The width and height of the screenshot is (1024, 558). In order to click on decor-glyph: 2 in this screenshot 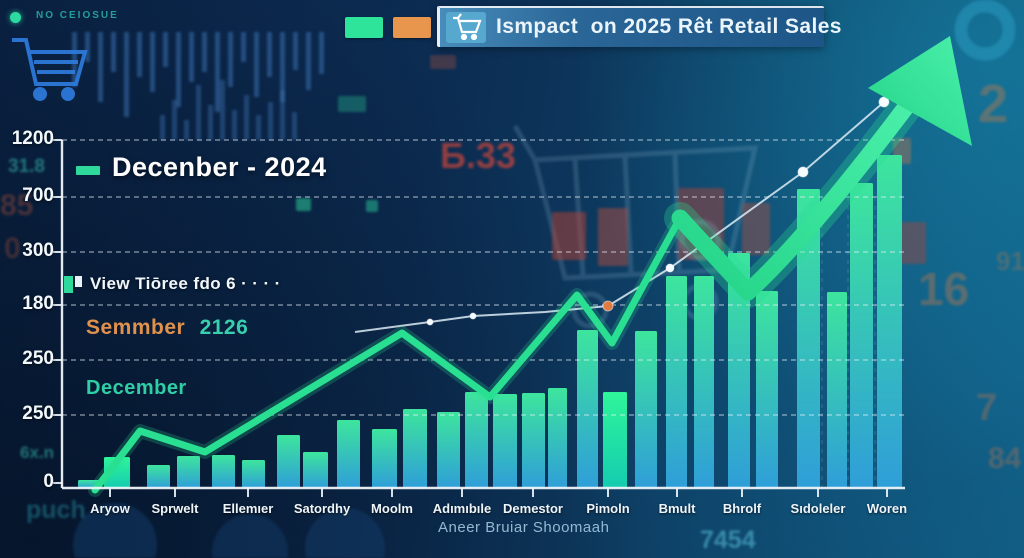, I will do `click(993, 104)`.